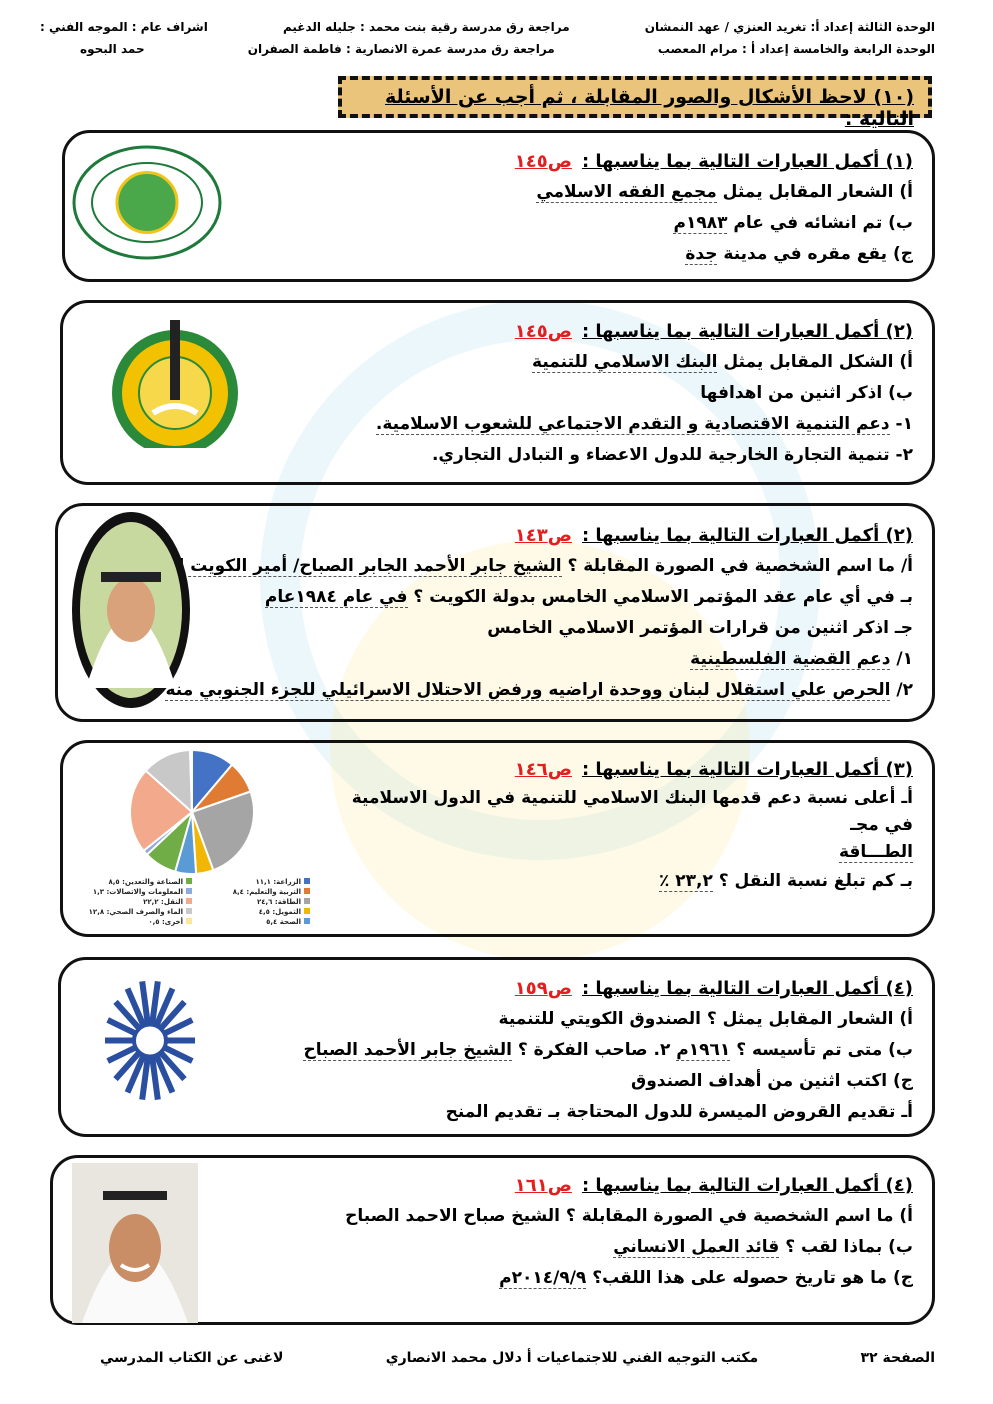 This screenshot has width=993, height=1404. Describe the element at coordinates (543, 769) in the screenshot. I see `page-reference: ص١٤٦` at that location.